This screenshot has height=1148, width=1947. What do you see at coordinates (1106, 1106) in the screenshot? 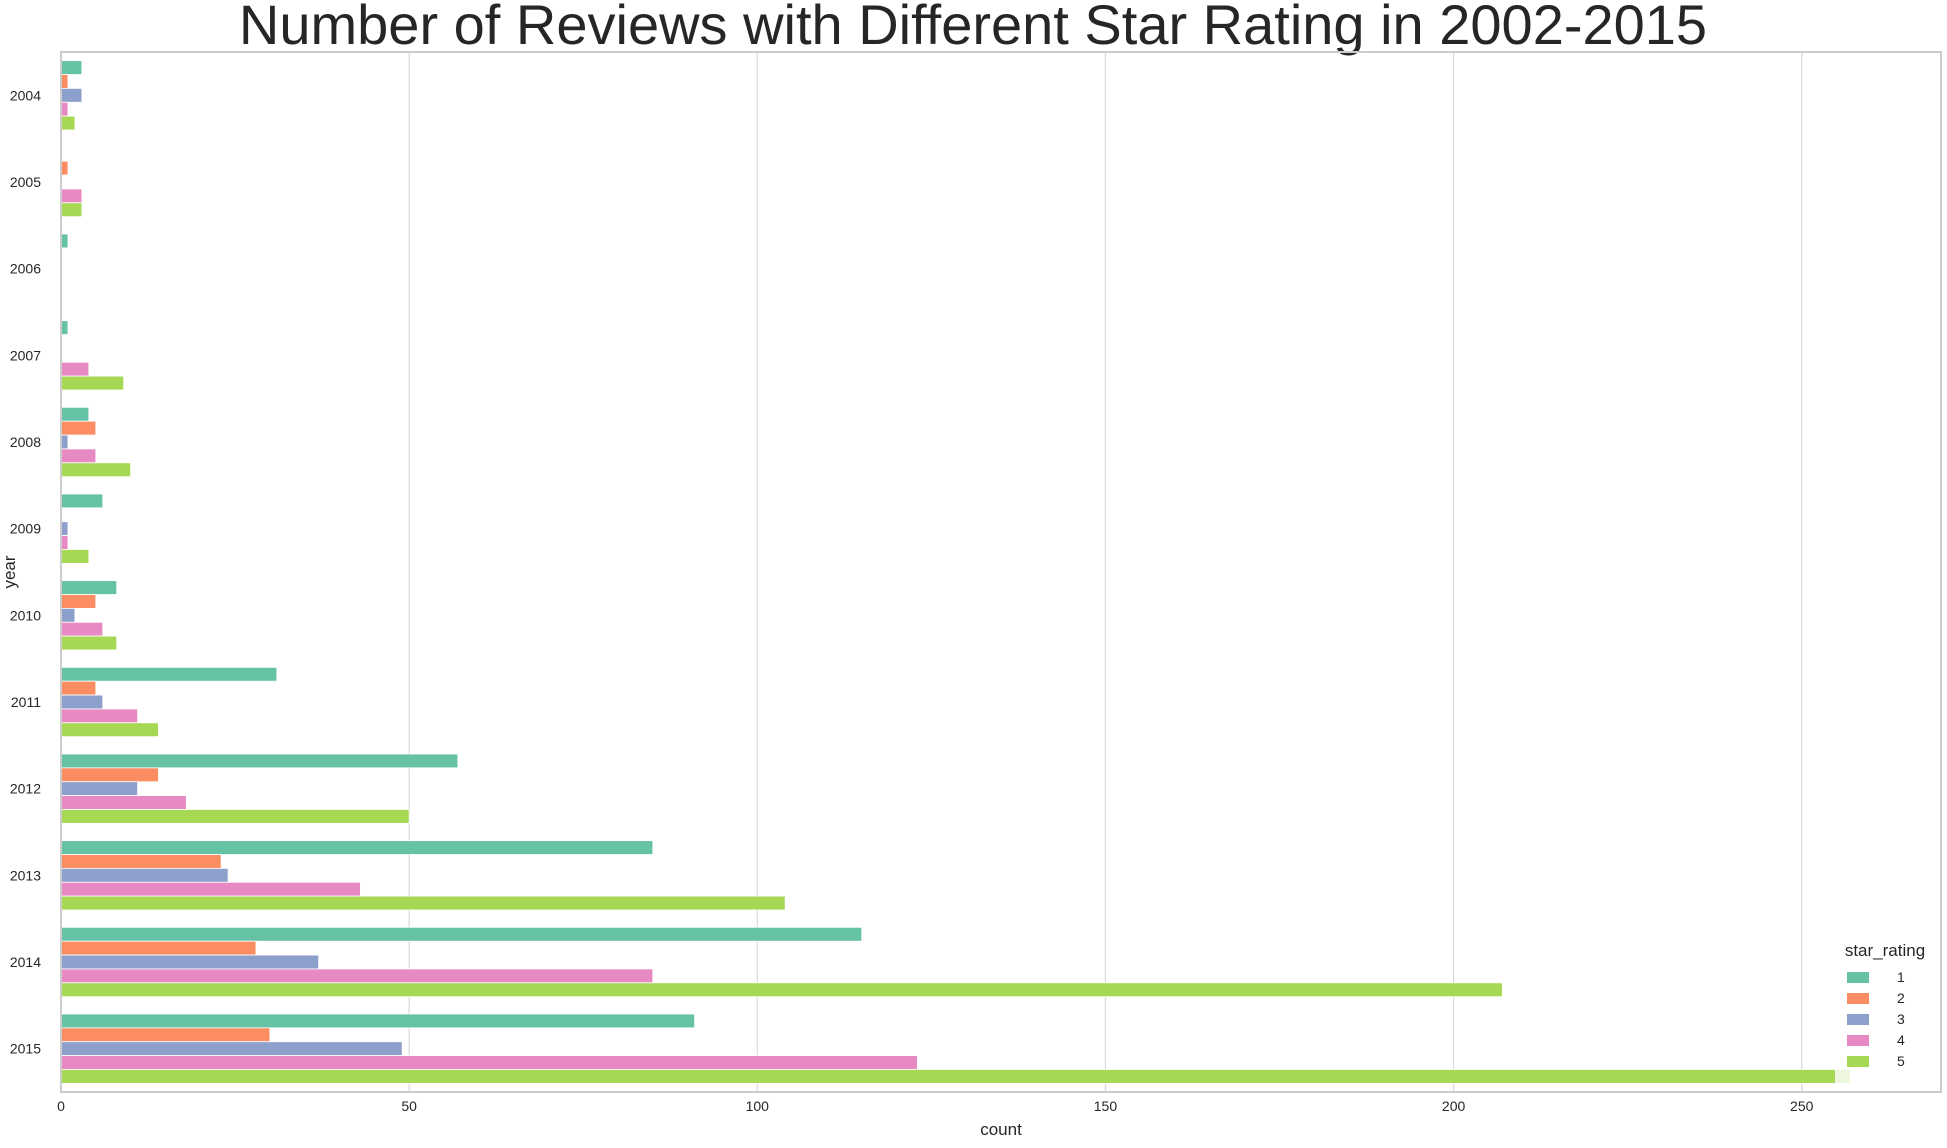
I see `x-tick-label: 150` at bounding box center [1106, 1106].